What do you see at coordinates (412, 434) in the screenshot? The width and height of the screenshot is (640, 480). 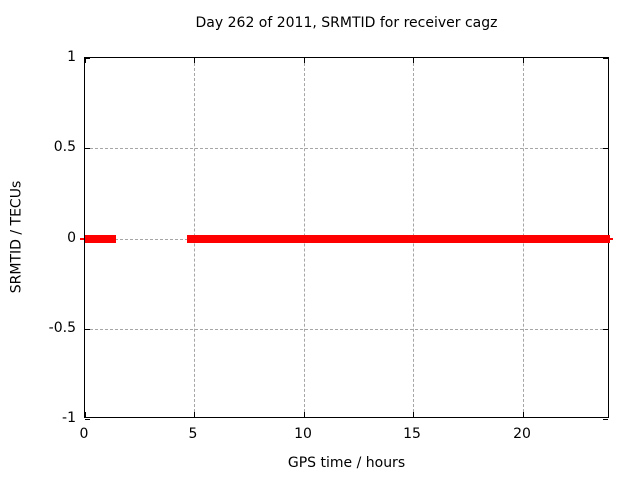 I see `x-tick-label: 15` at bounding box center [412, 434].